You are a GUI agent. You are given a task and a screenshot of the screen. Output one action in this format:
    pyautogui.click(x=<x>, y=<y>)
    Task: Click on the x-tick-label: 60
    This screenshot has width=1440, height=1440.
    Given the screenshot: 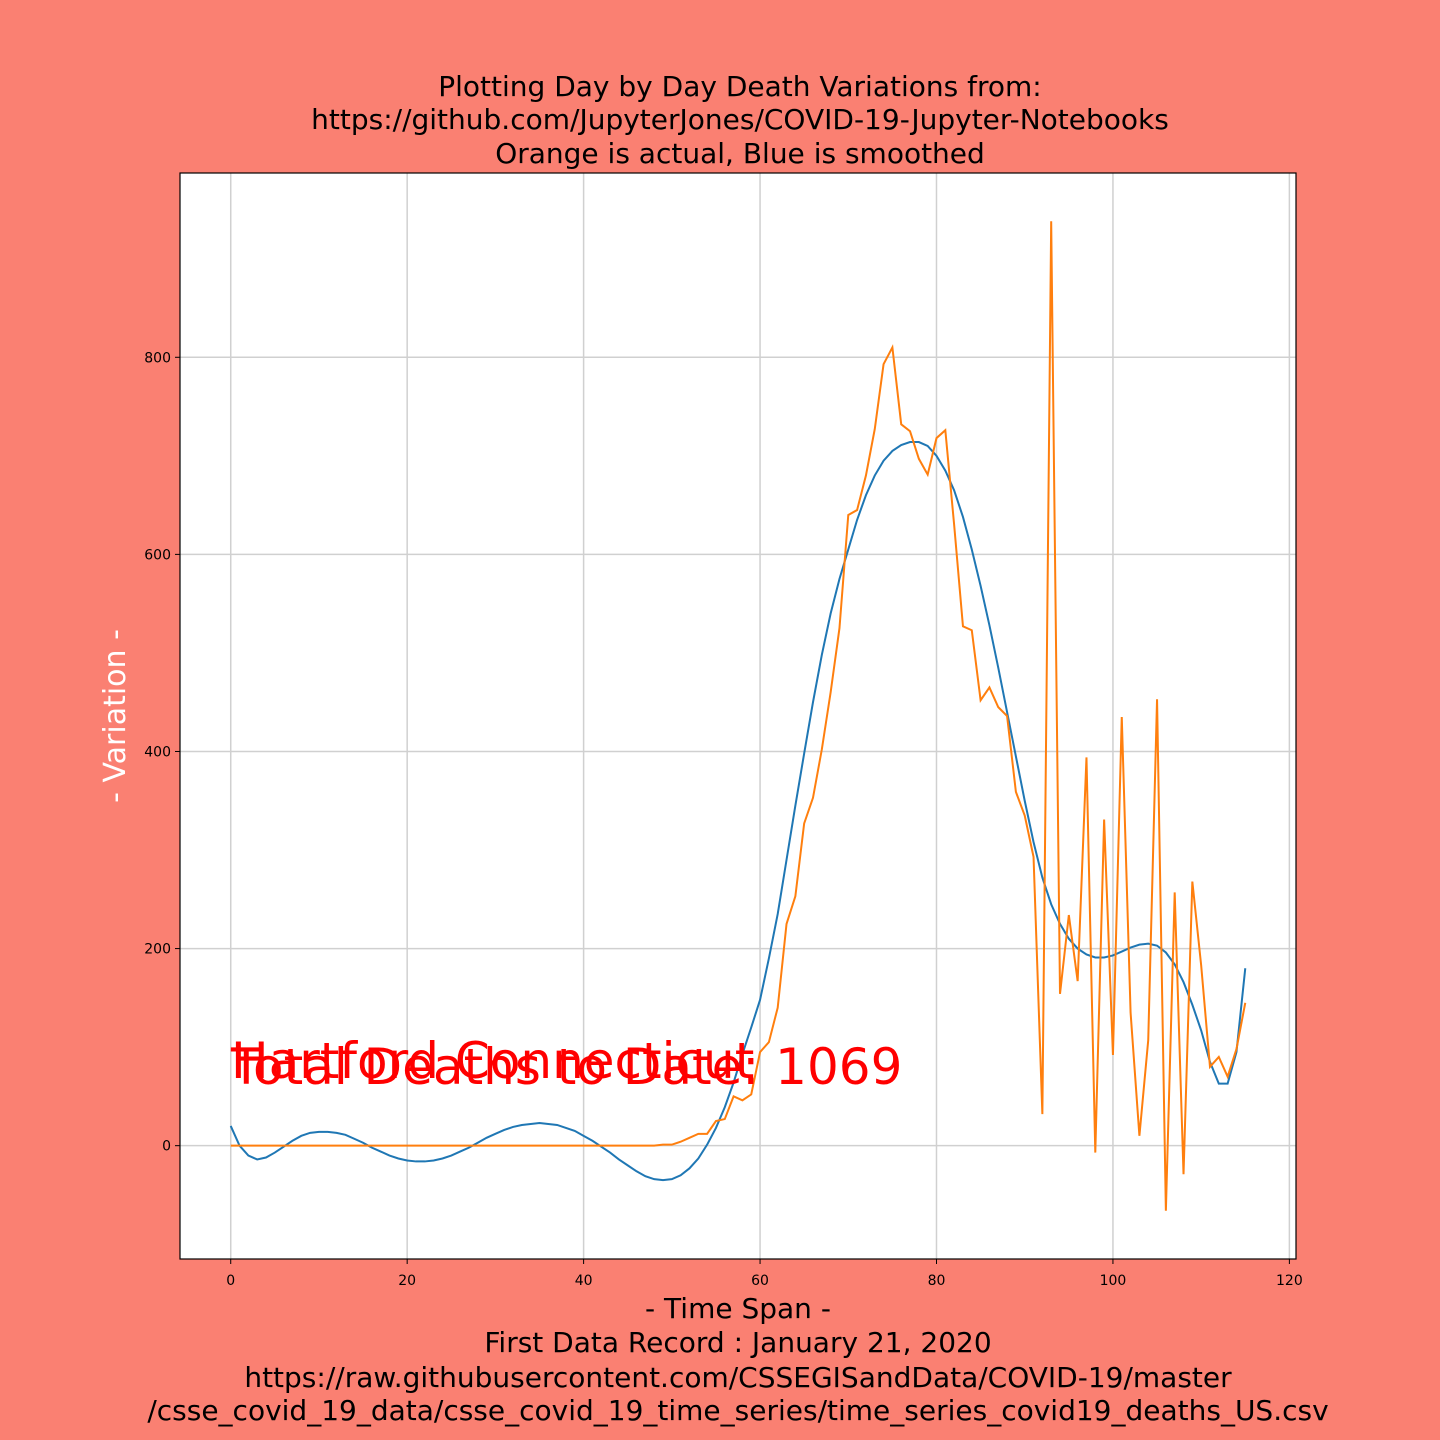 What is the action you would take?
    pyautogui.click(x=760, y=1281)
    